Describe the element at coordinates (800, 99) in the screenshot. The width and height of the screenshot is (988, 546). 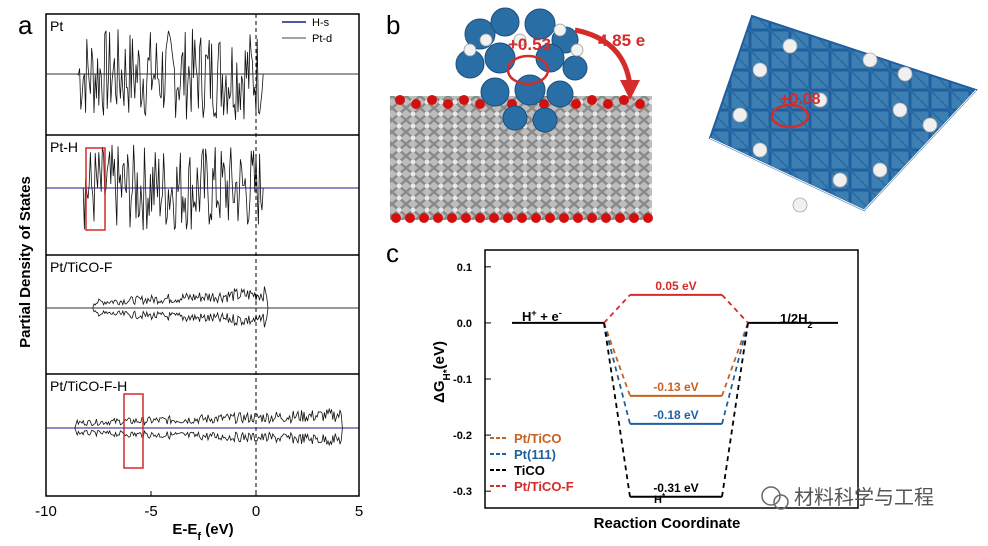
I see `top-view-charge-label: +0.08` at that location.